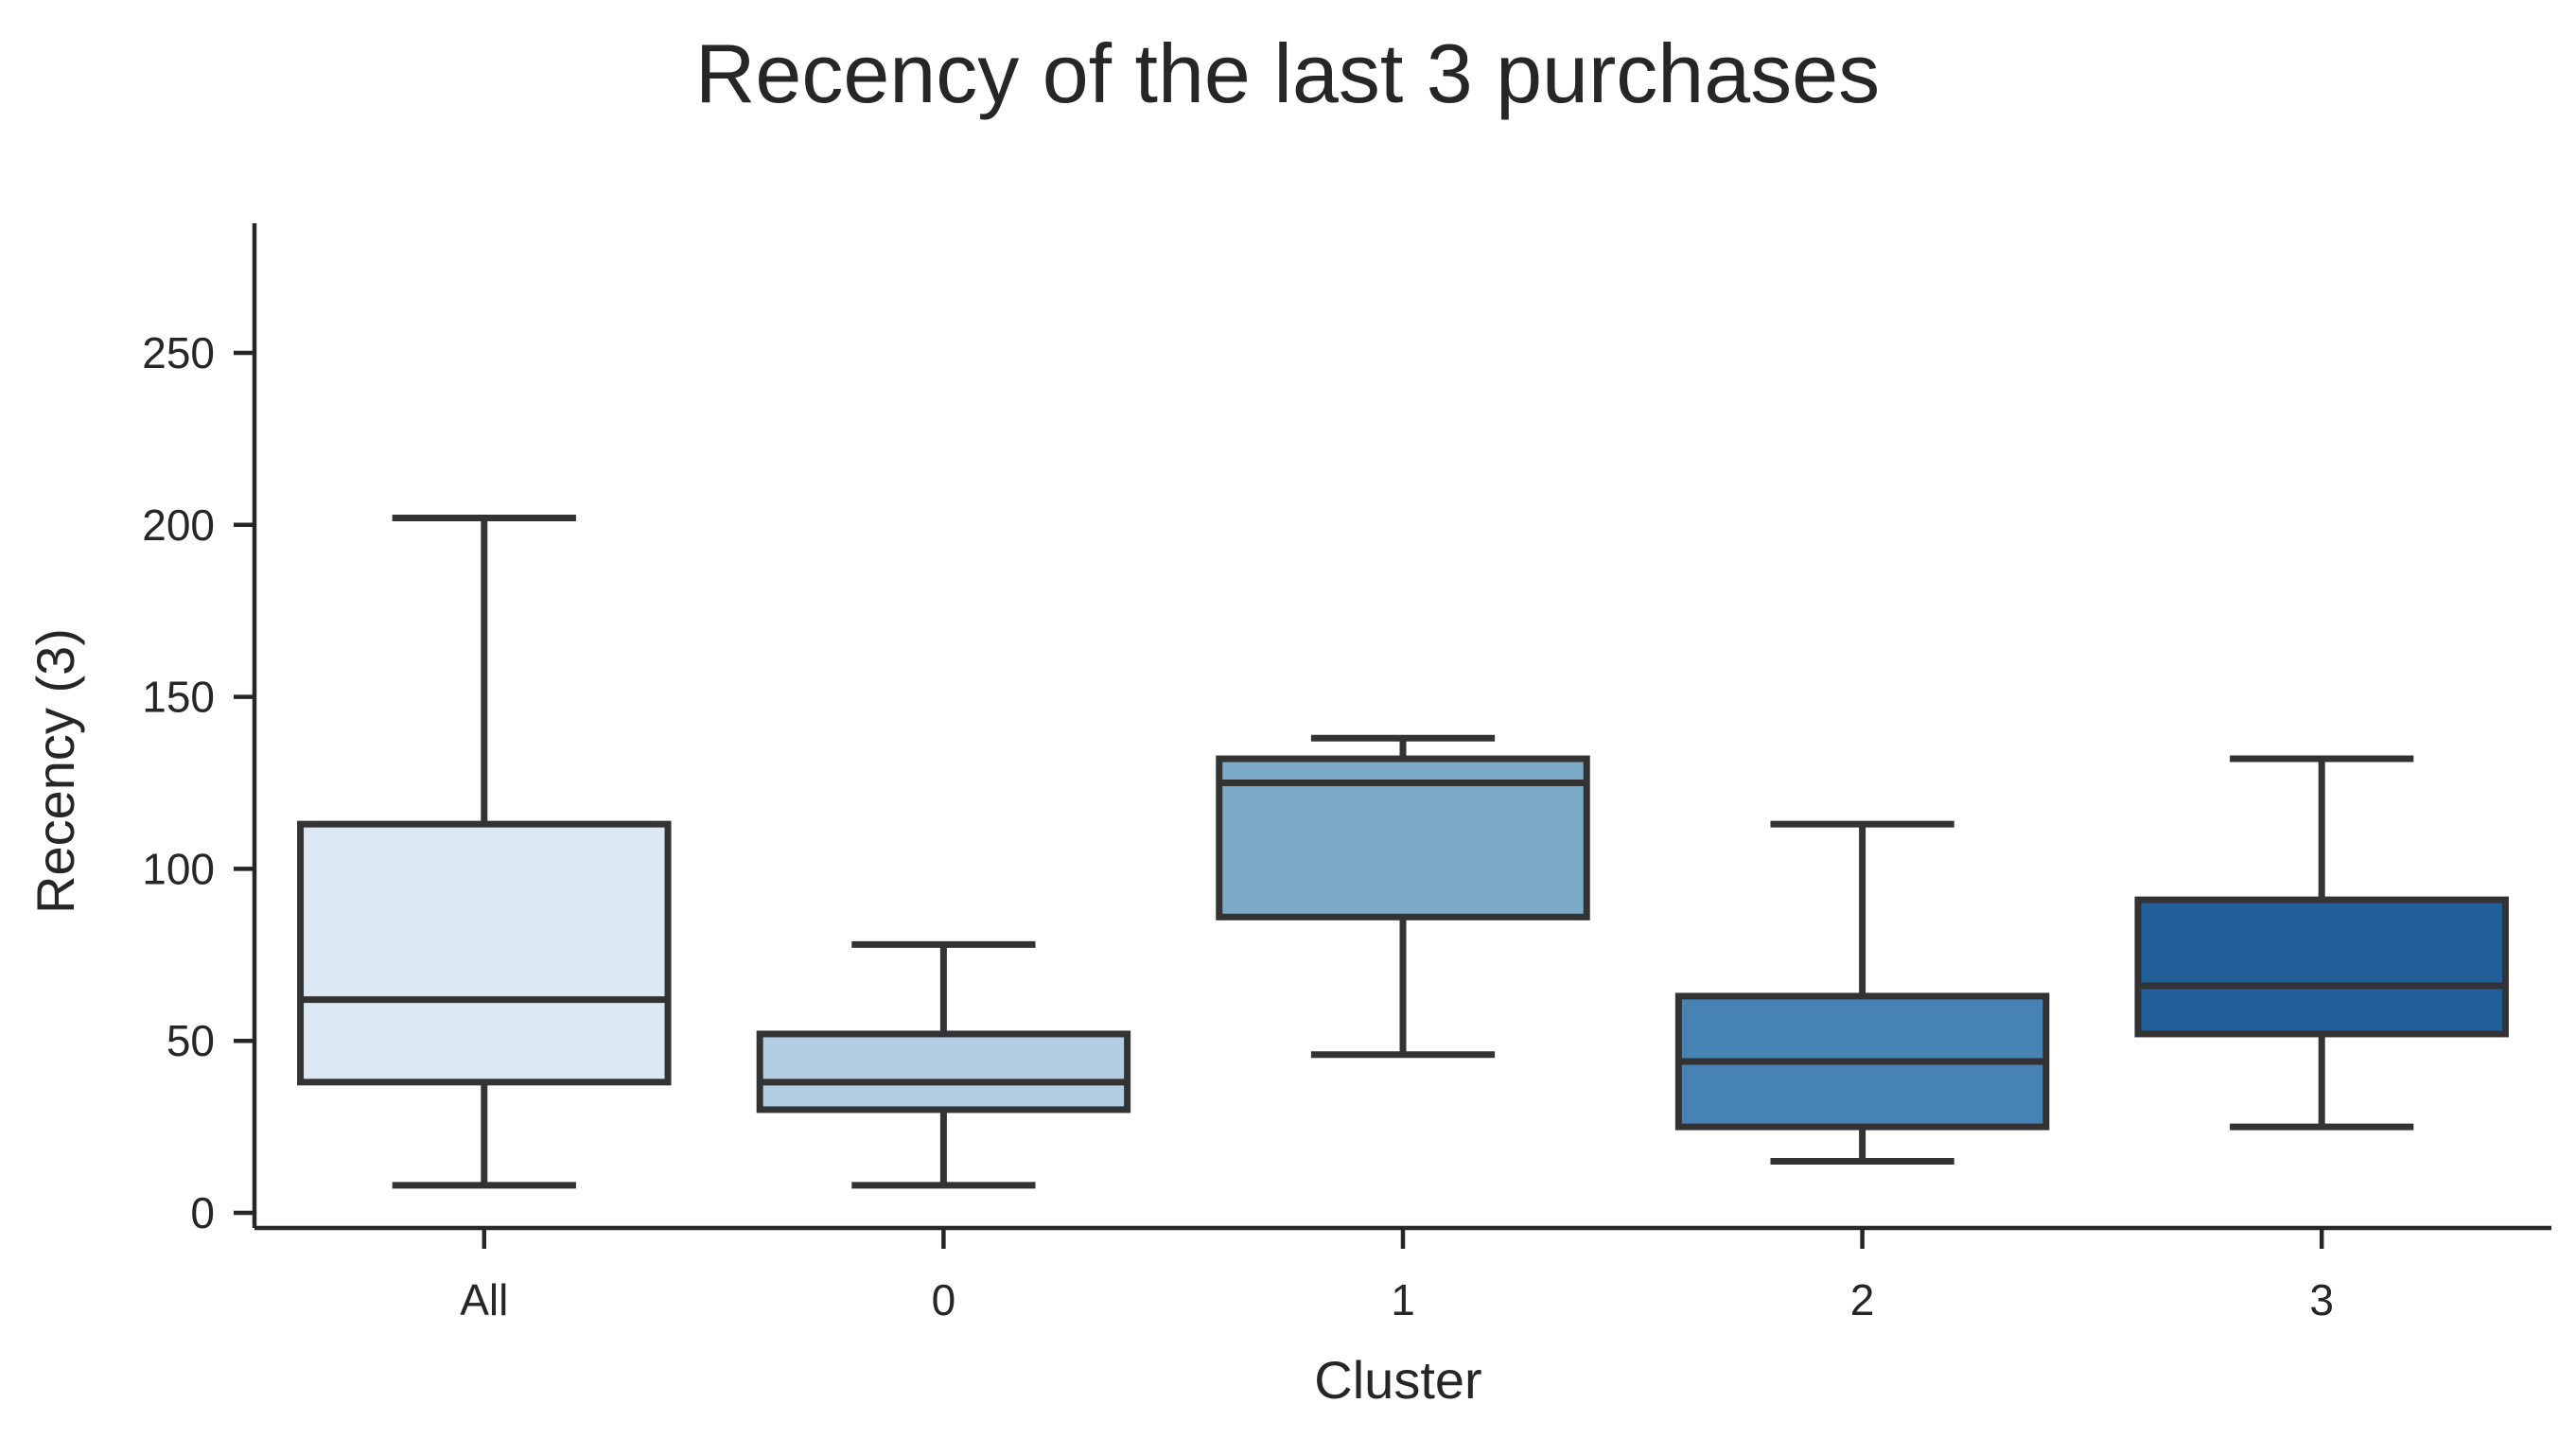 The image size is (2576, 1438). What do you see at coordinates (203, 1213) in the screenshot?
I see `y-tick-label: 0` at bounding box center [203, 1213].